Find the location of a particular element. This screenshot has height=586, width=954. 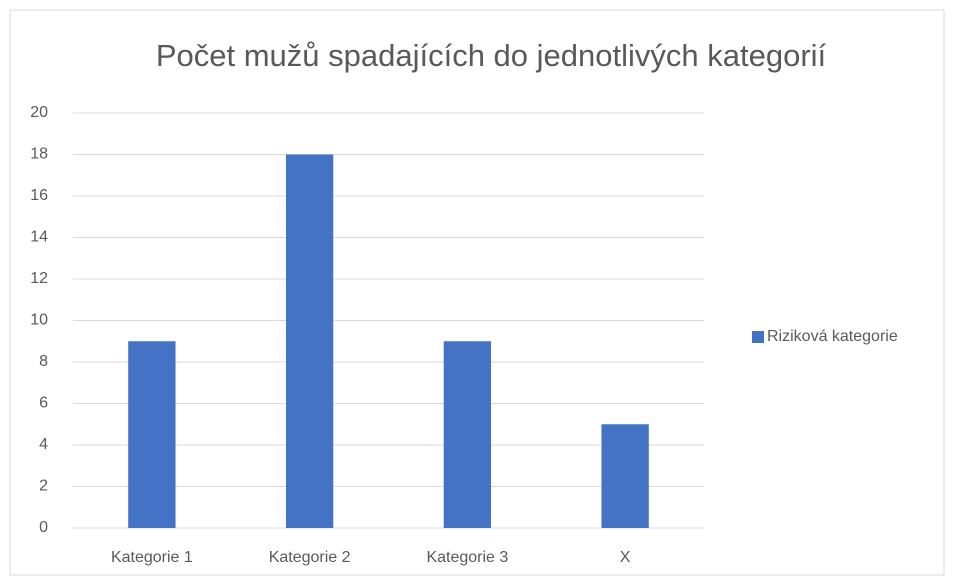

x-tick-label: Kategorie 3 is located at coordinates (467, 557).